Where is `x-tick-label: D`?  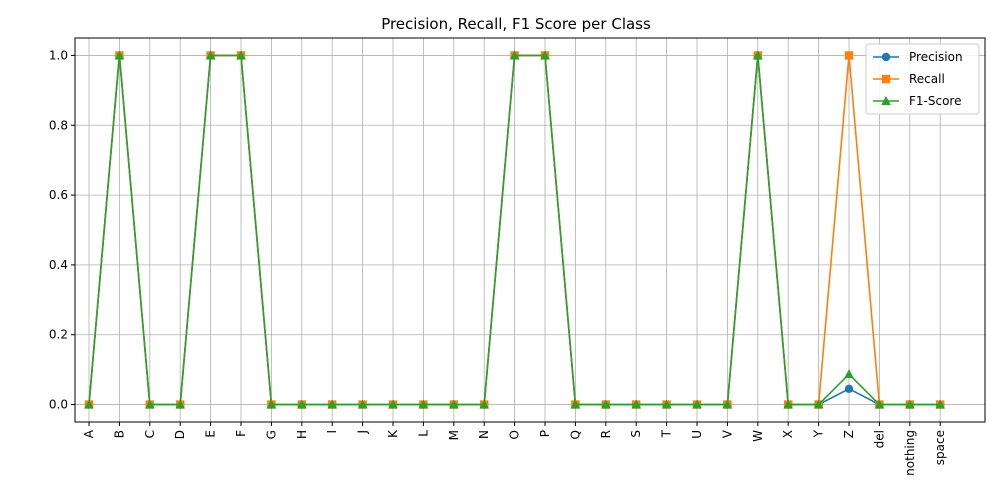
x-tick-label: D is located at coordinates (180, 434).